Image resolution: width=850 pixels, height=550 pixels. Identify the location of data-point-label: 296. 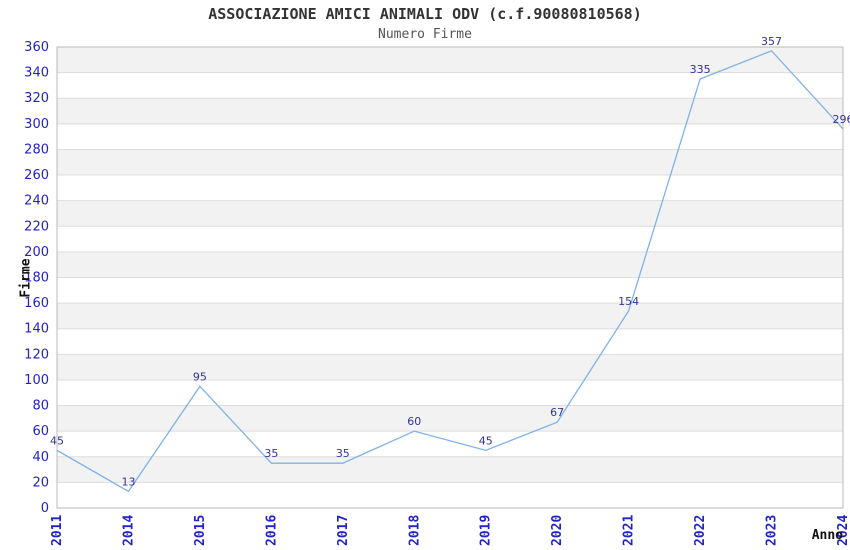
(841, 119).